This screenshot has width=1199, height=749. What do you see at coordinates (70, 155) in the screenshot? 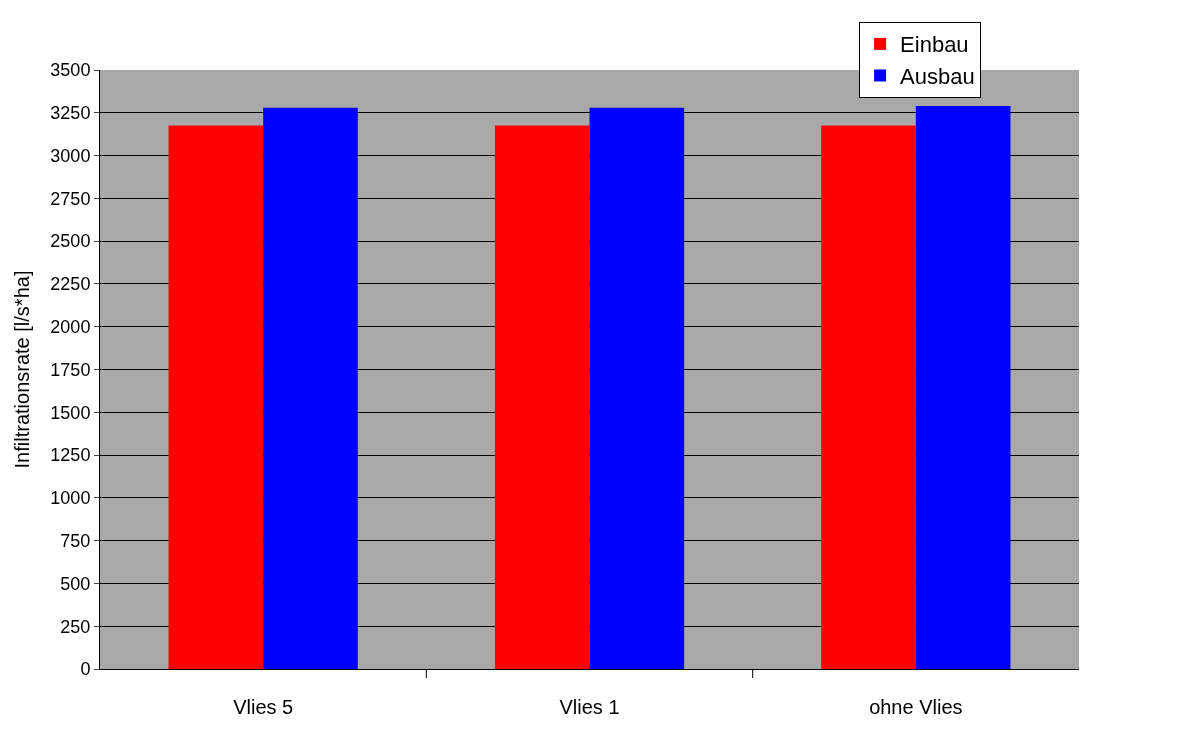
I see `y-tick-label: 3000` at bounding box center [70, 155].